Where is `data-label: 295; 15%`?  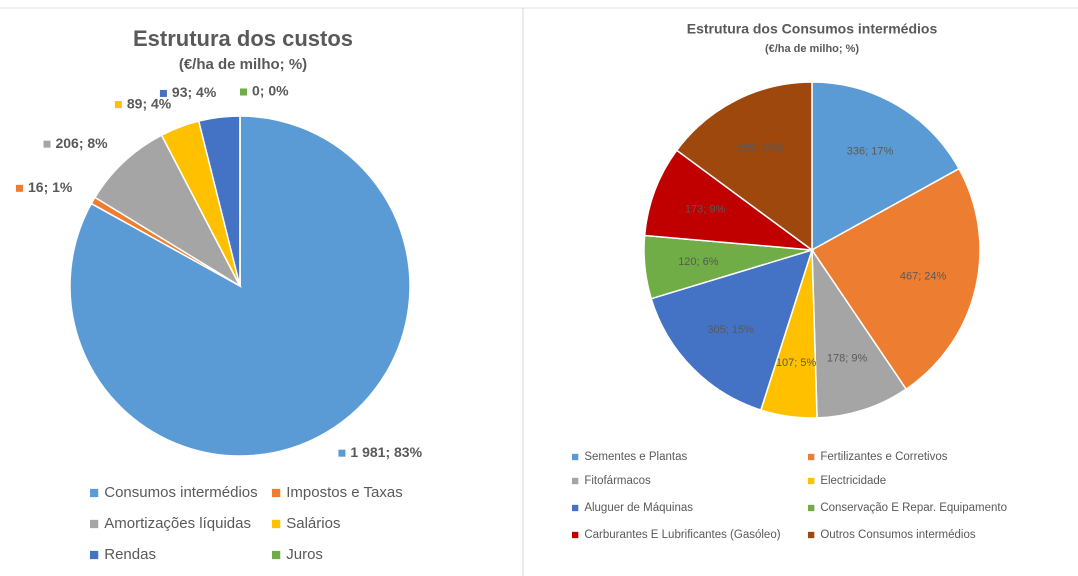 data-label: 295; 15% is located at coordinates (760, 148).